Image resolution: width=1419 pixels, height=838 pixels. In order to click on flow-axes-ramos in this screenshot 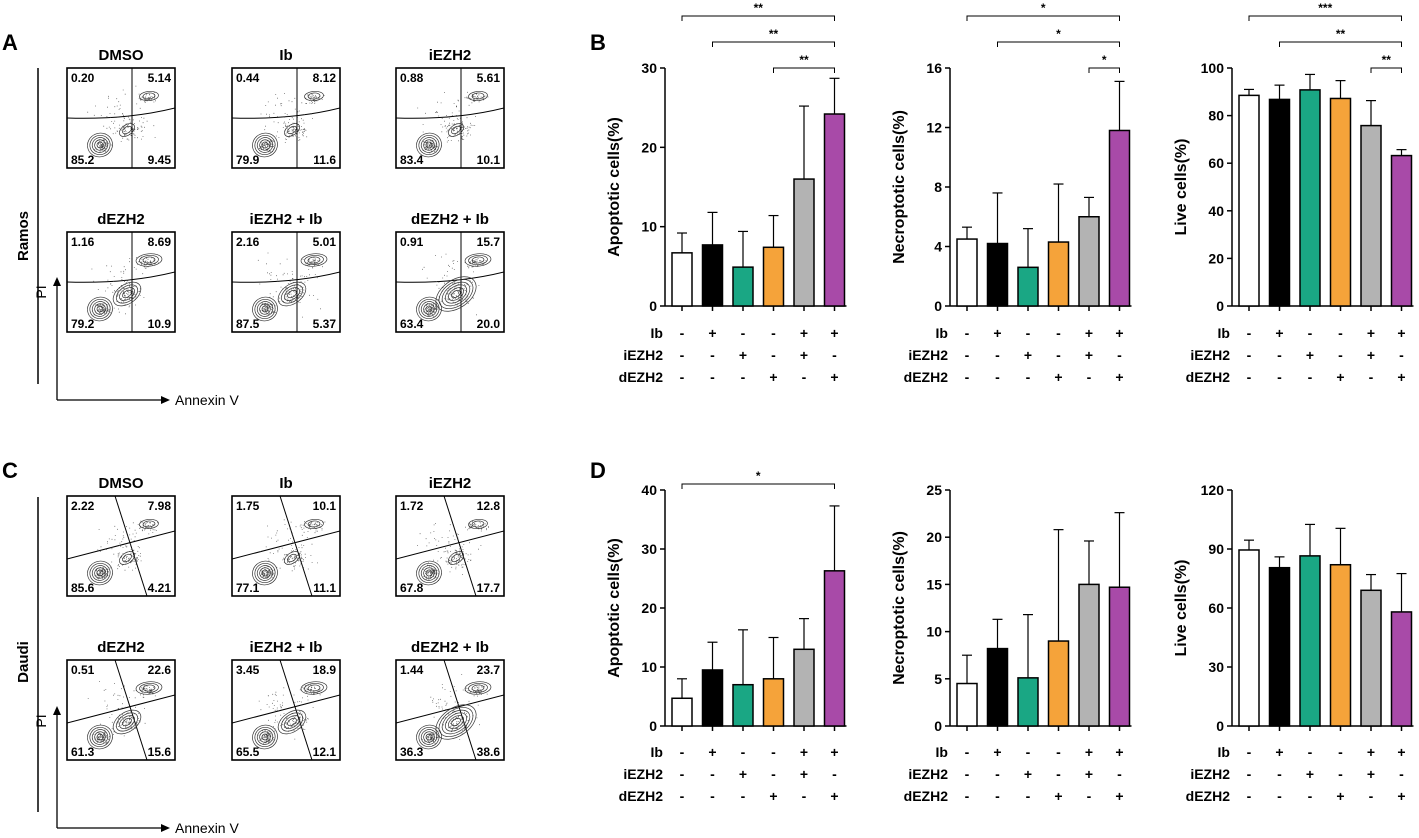, I will do `click(111, 340)`.